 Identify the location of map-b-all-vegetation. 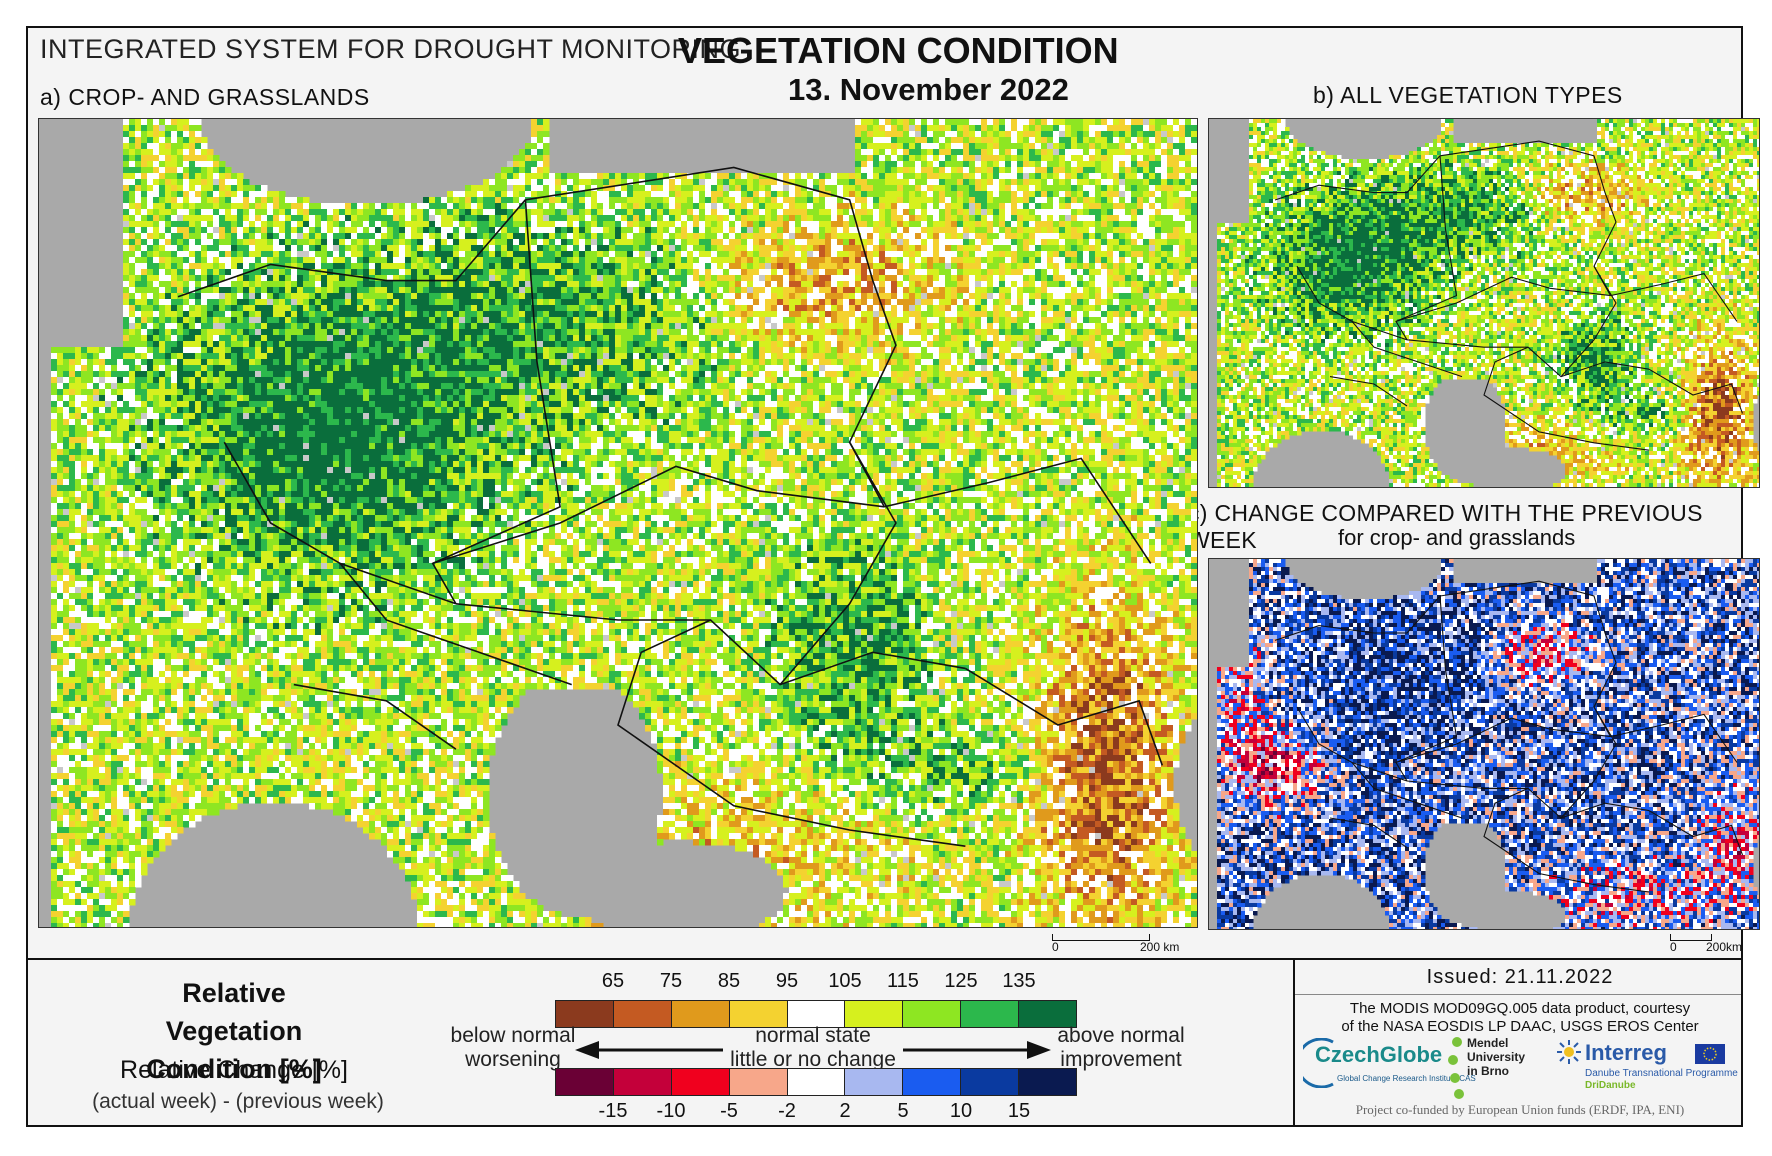
(1484, 303).